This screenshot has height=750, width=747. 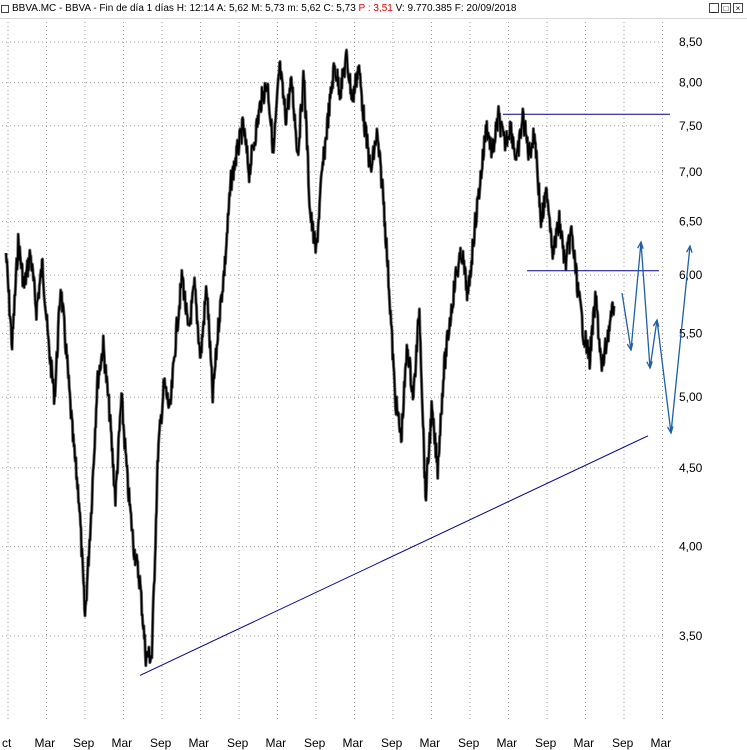 I want to click on date-label: F: 20/09/2018, so click(x=485, y=8).